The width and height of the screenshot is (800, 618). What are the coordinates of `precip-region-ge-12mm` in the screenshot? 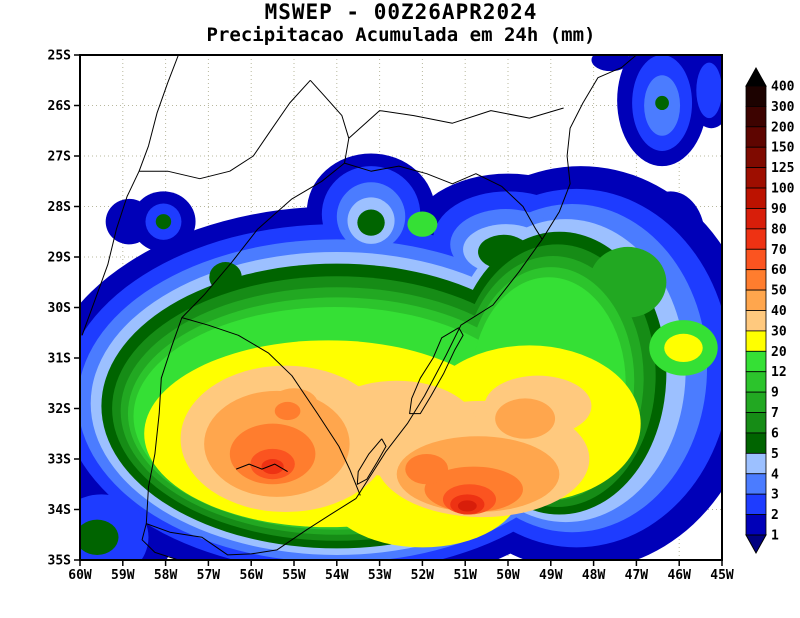 It's located at (422, 224).